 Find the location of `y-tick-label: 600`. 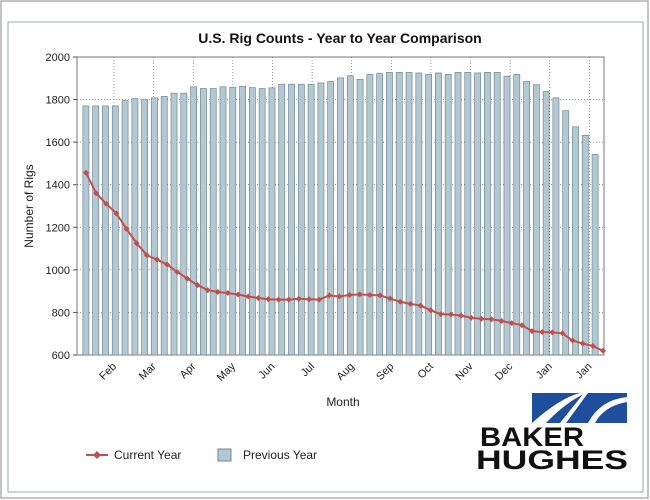

y-tick-label: 600 is located at coordinates (61, 356).